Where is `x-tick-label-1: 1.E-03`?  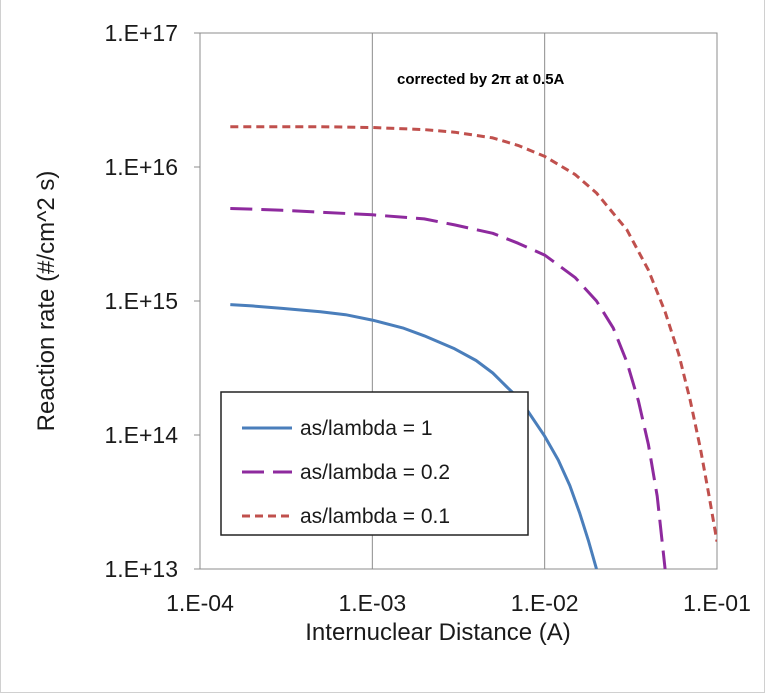
x-tick-label-1: 1.E-03 is located at coordinates (372, 603).